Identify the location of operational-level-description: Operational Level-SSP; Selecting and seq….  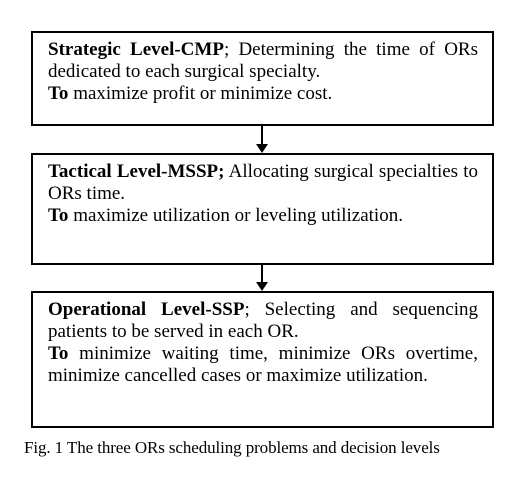
(263, 321).